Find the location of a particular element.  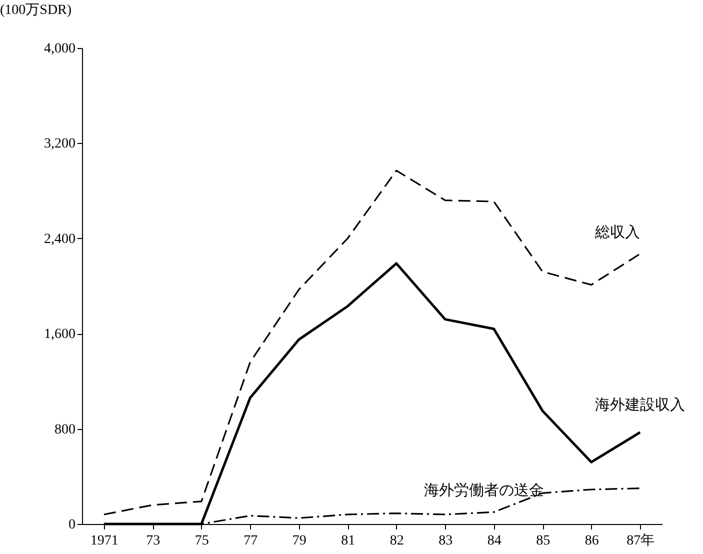

x-tick-label: 81 is located at coordinates (348, 541).